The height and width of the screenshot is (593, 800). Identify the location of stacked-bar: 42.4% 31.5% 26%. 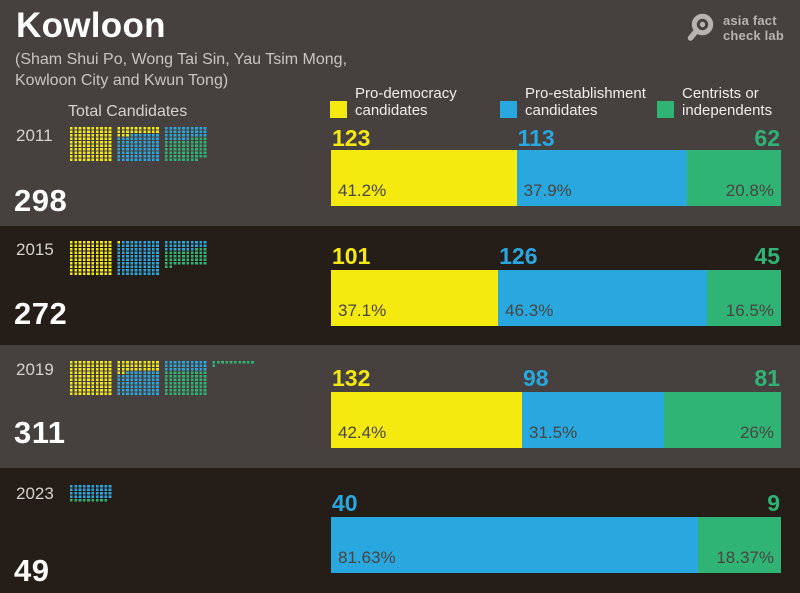
(556, 420).